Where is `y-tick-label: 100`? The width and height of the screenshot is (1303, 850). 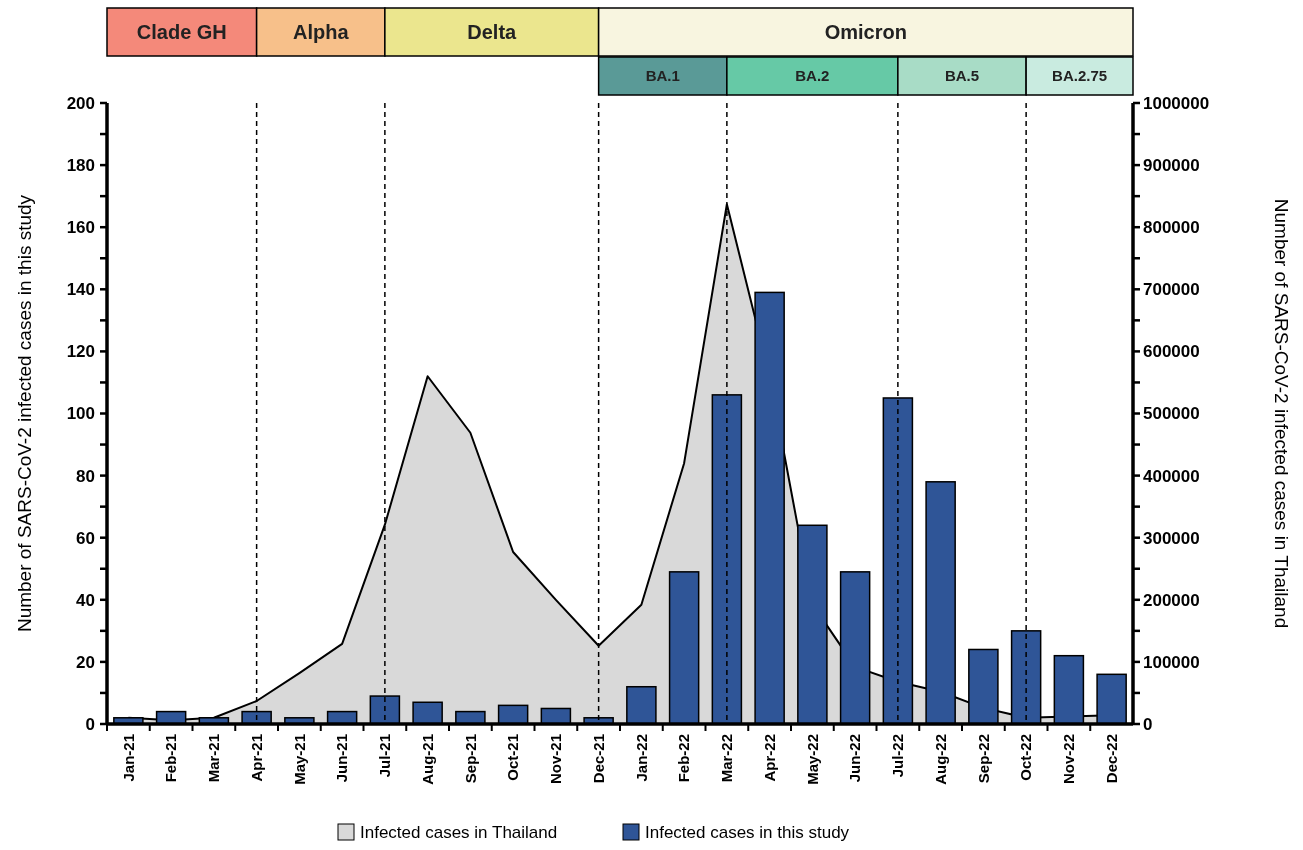 y-tick-label: 100 is located at coordinates (80, 414).